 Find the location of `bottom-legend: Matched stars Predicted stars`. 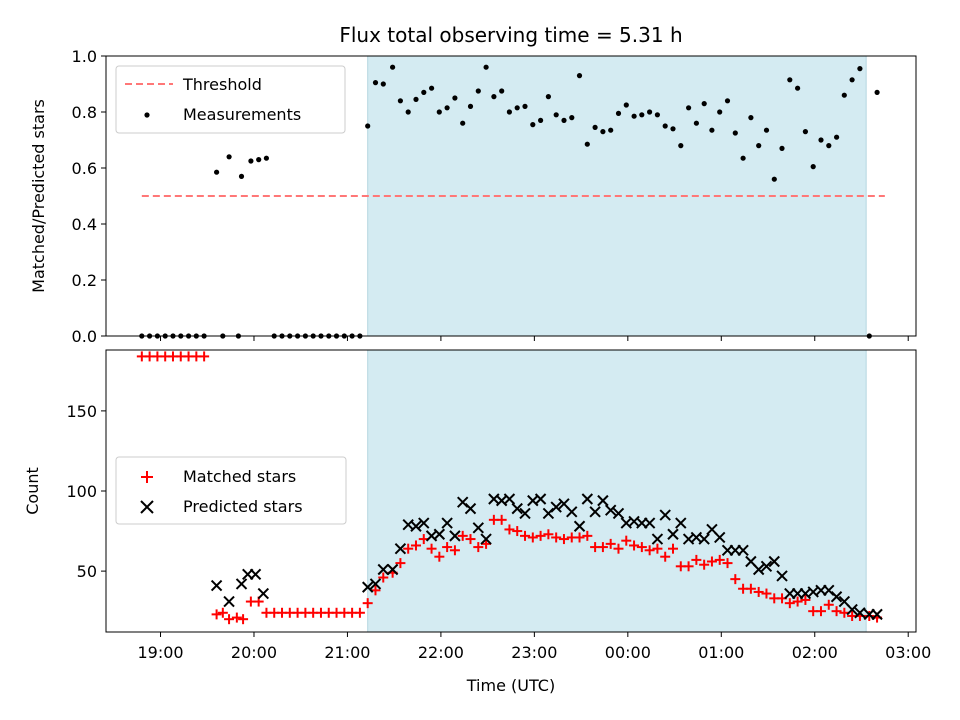

bottom-legend: Matched stars Predicted stars is located at coordinates (231, 490).